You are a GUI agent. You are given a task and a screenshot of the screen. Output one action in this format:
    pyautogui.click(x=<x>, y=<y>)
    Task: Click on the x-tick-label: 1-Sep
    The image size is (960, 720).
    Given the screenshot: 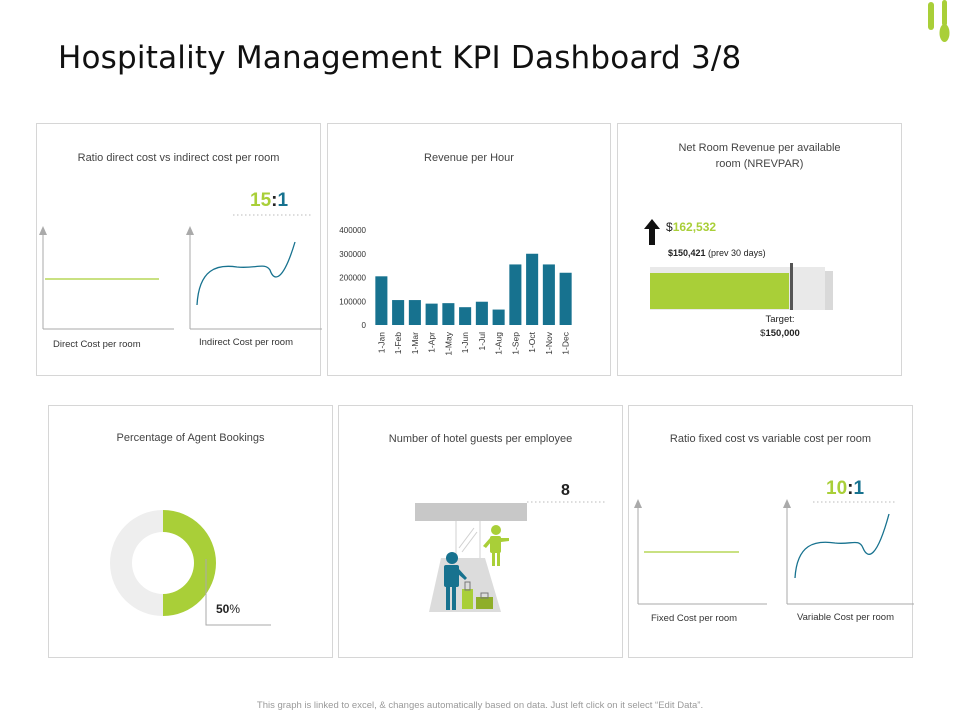 What is the action you would take?
    pyautogui.click(x=515, y=343)
    